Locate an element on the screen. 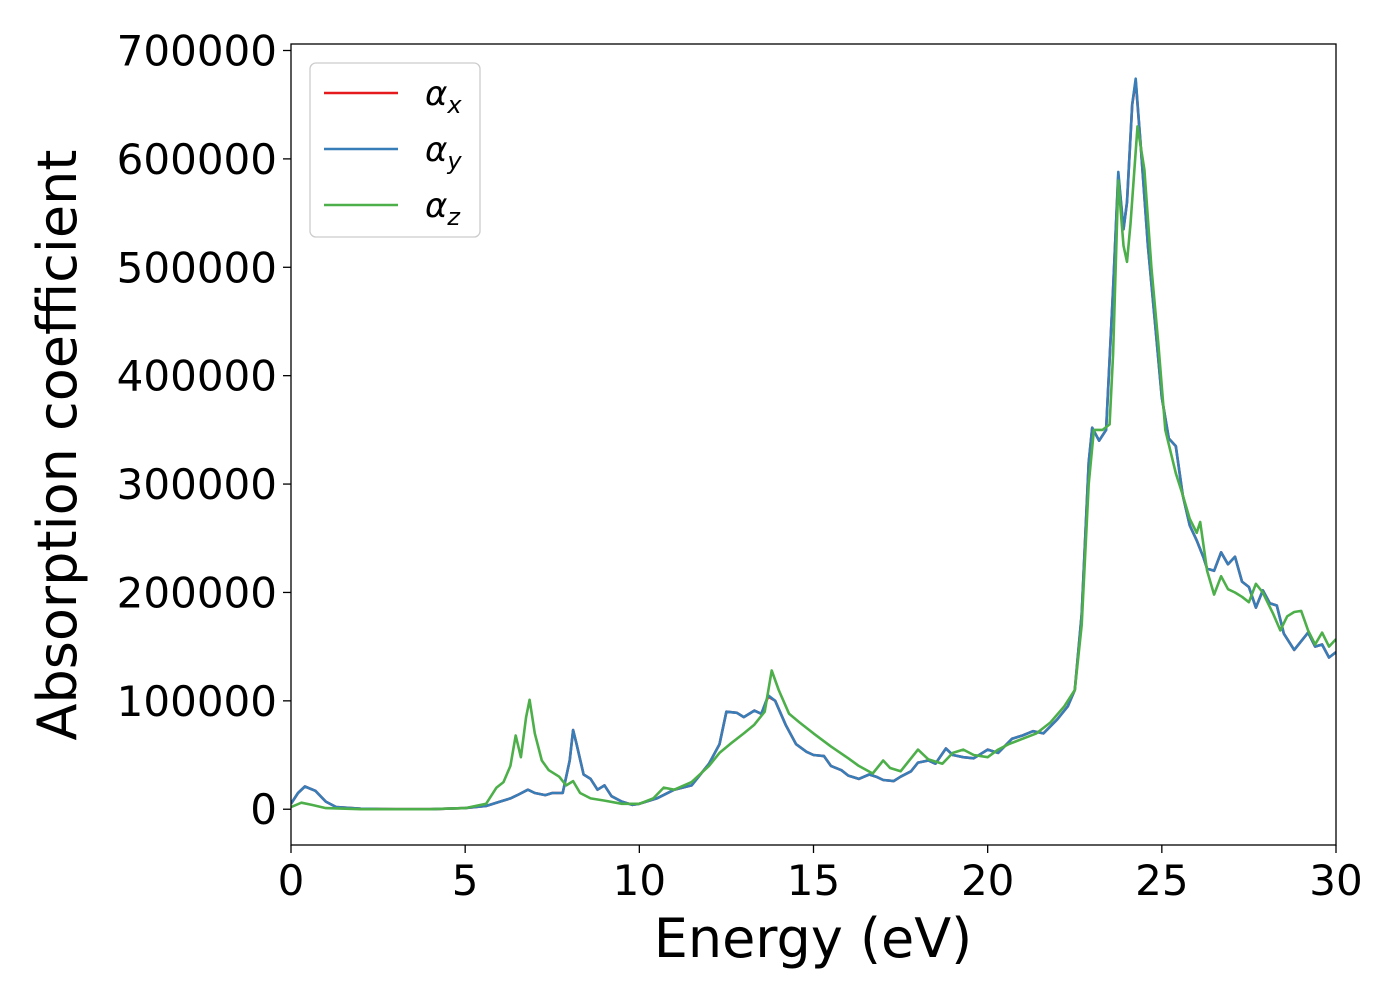  x-tick-label: 25 is located at coordinates (1161, 880).